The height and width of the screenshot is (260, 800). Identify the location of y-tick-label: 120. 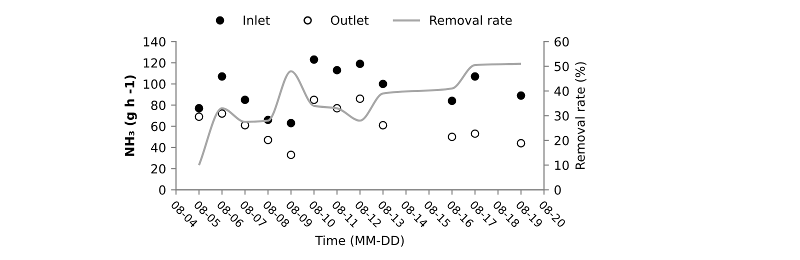
(155, 63).